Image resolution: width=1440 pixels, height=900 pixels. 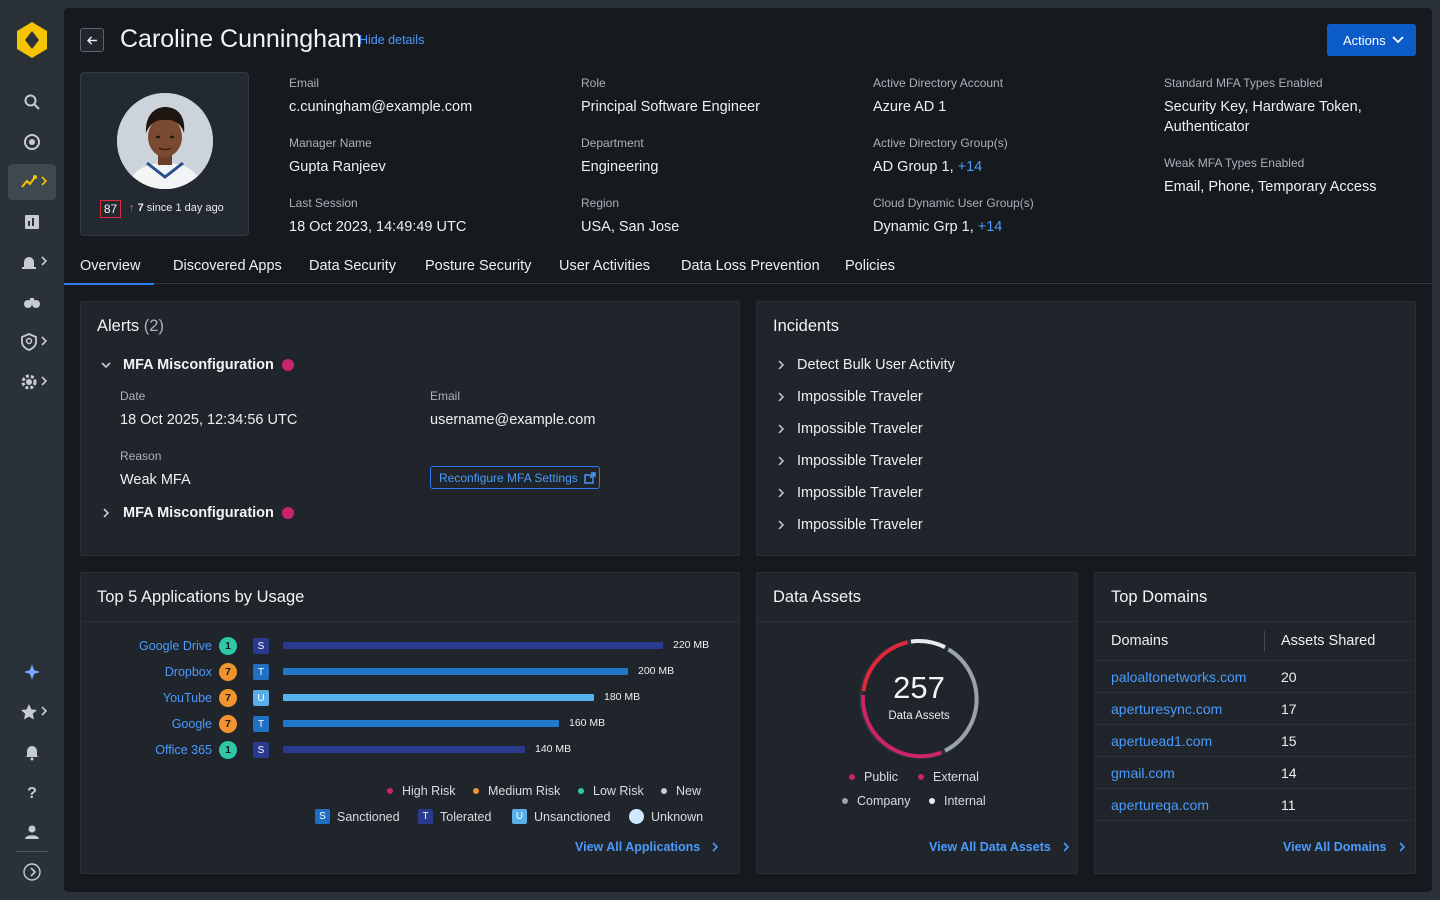 I want to click on sanction-status-badge: U, so click(x=261, y=698).